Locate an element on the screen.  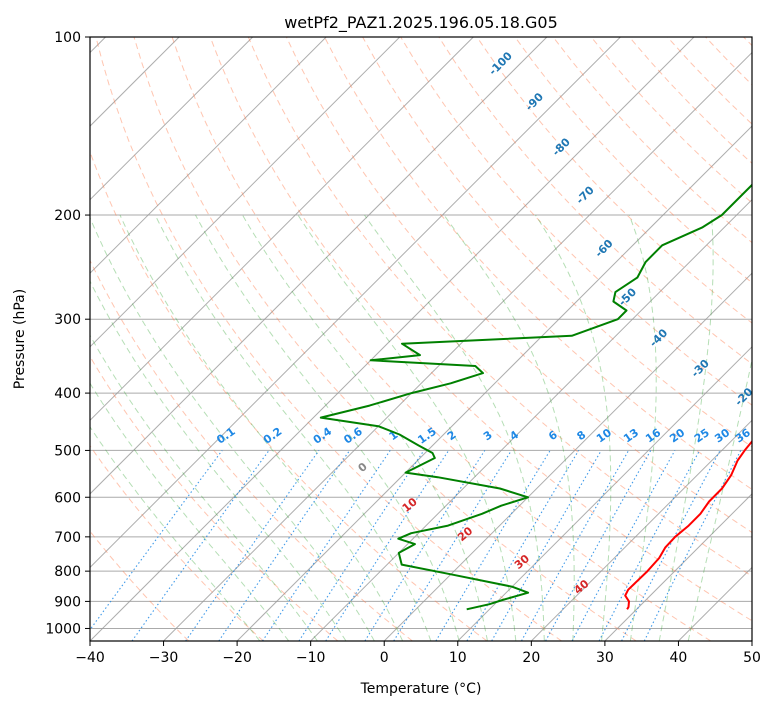
x-tick-label: 50 is located at coordinates (752, 658).